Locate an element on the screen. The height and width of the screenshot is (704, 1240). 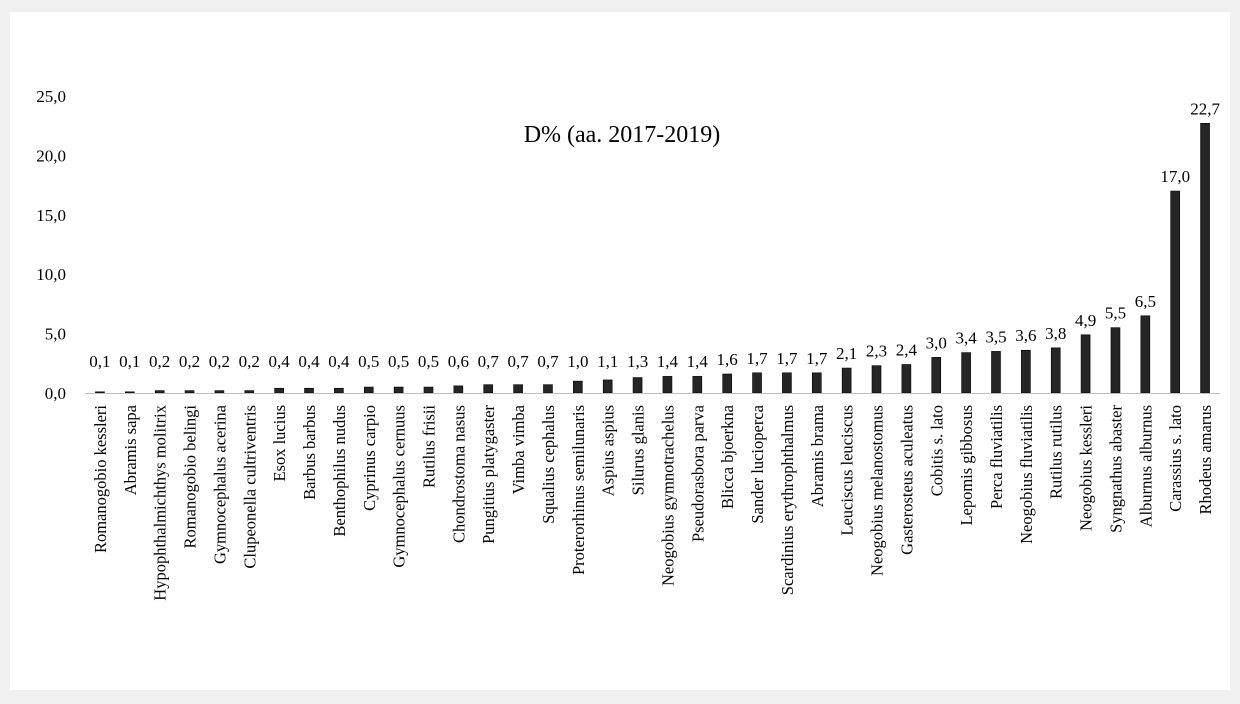
x-tick-label: Rutilus frisii is located at coordinates (428, 446).